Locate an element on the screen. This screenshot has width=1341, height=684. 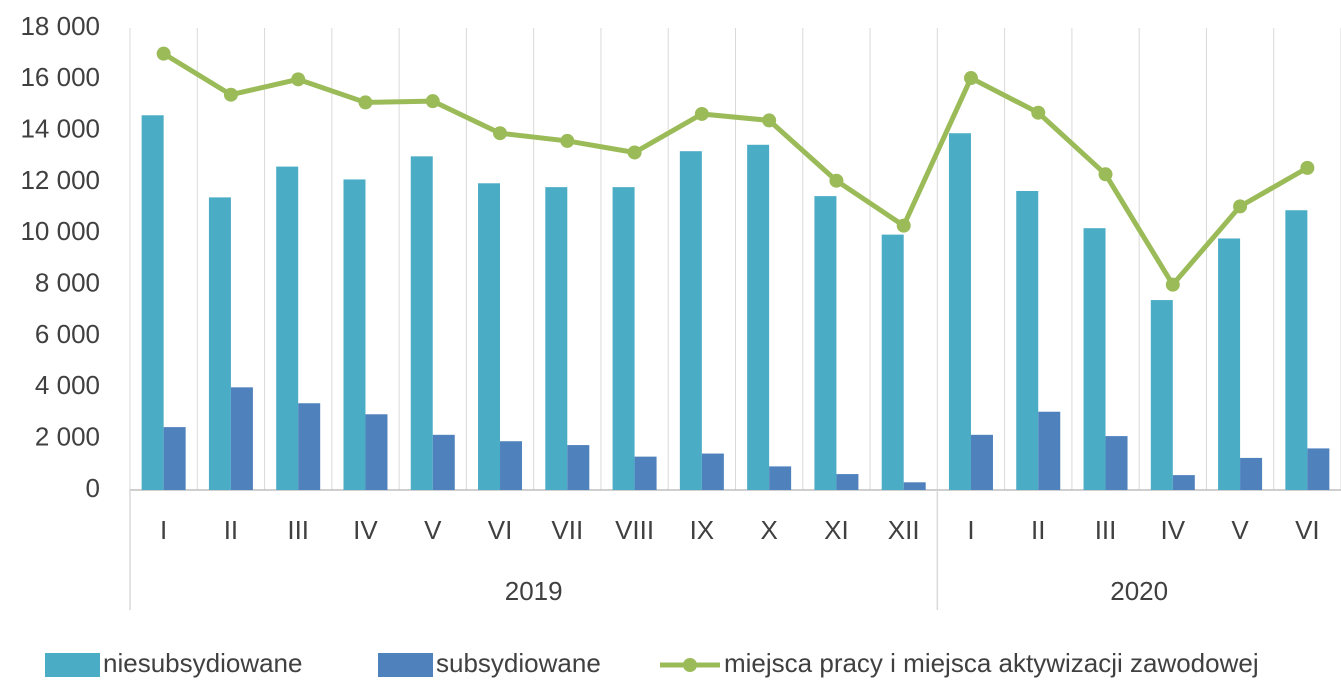
legend-marker is located at coordinates (690, 665).